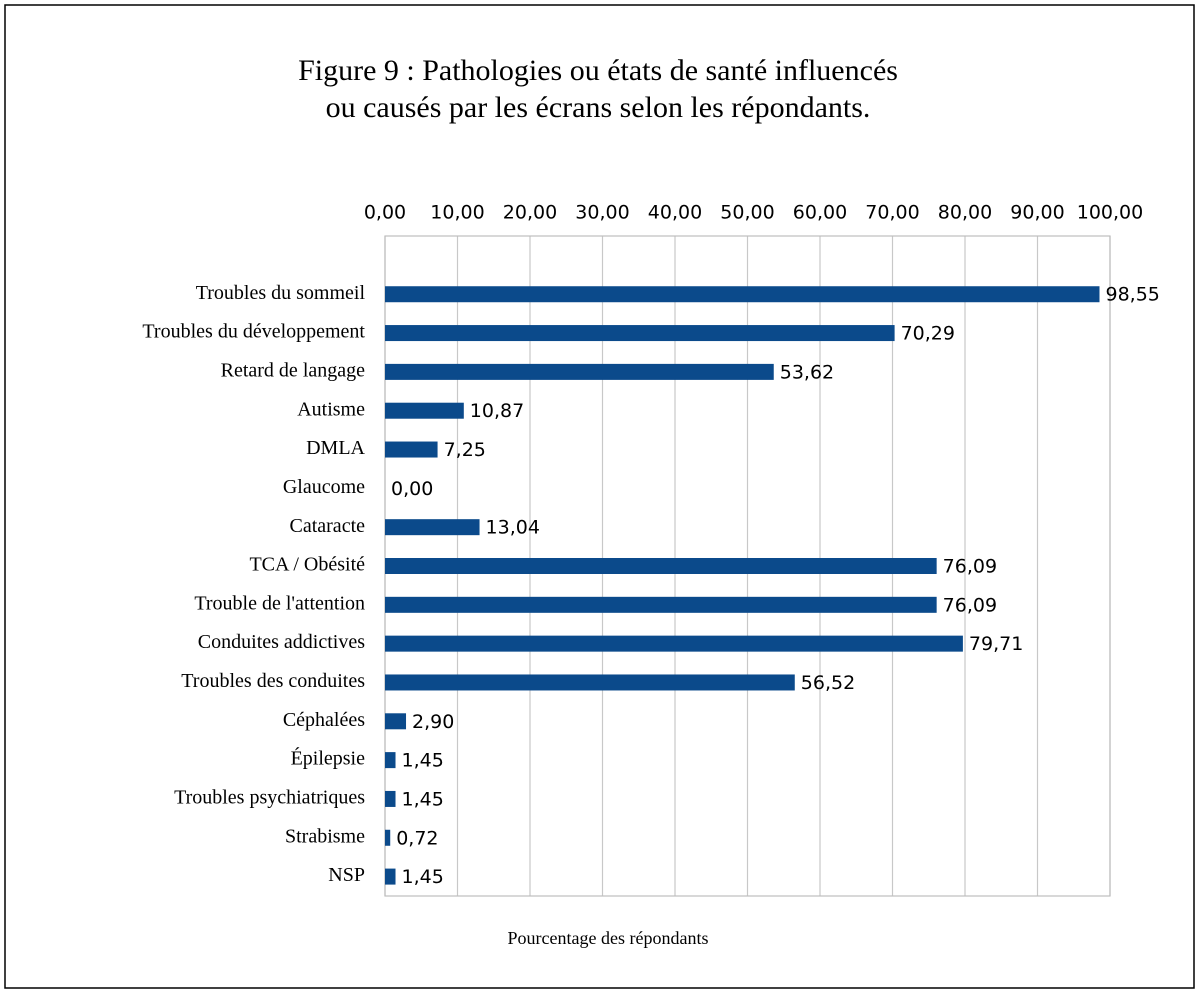 The width and height of the screenshot is (1200, 994). Describe the element at coordinates (497, 411) in the screenshot. I see `value-label: 10,87` at that location.